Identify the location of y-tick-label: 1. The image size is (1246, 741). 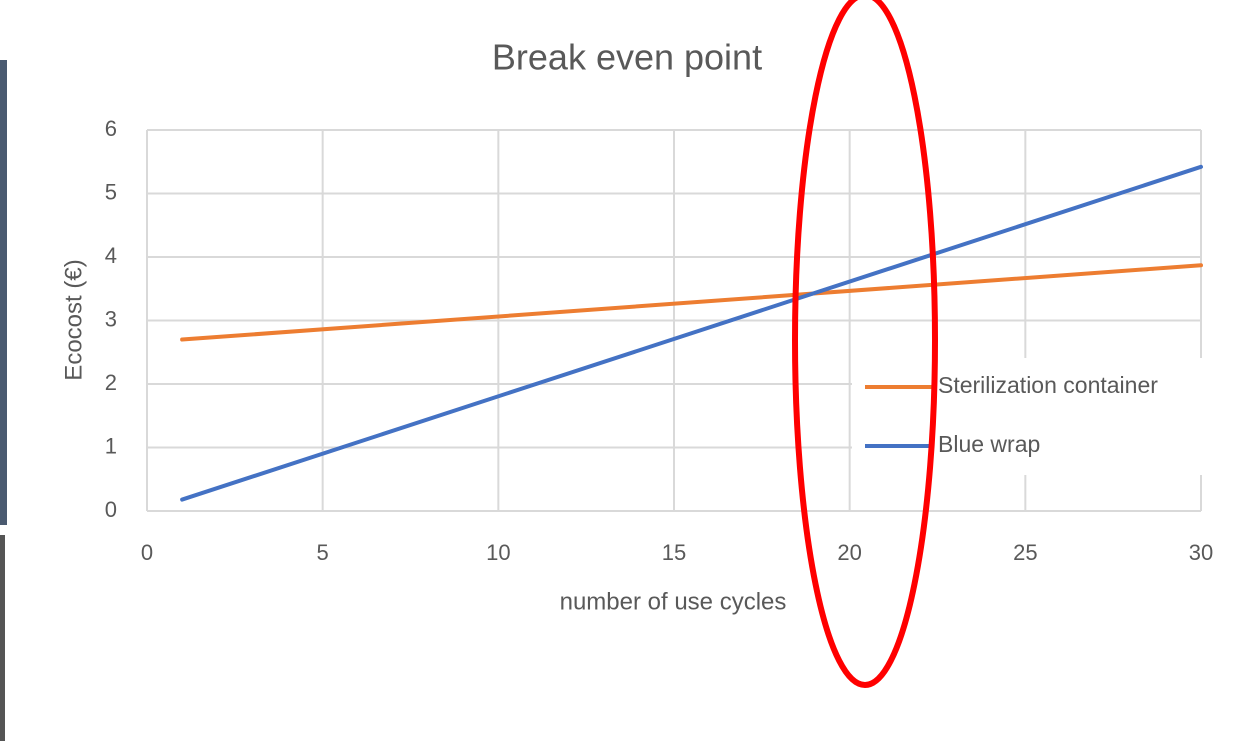
(111, 445).